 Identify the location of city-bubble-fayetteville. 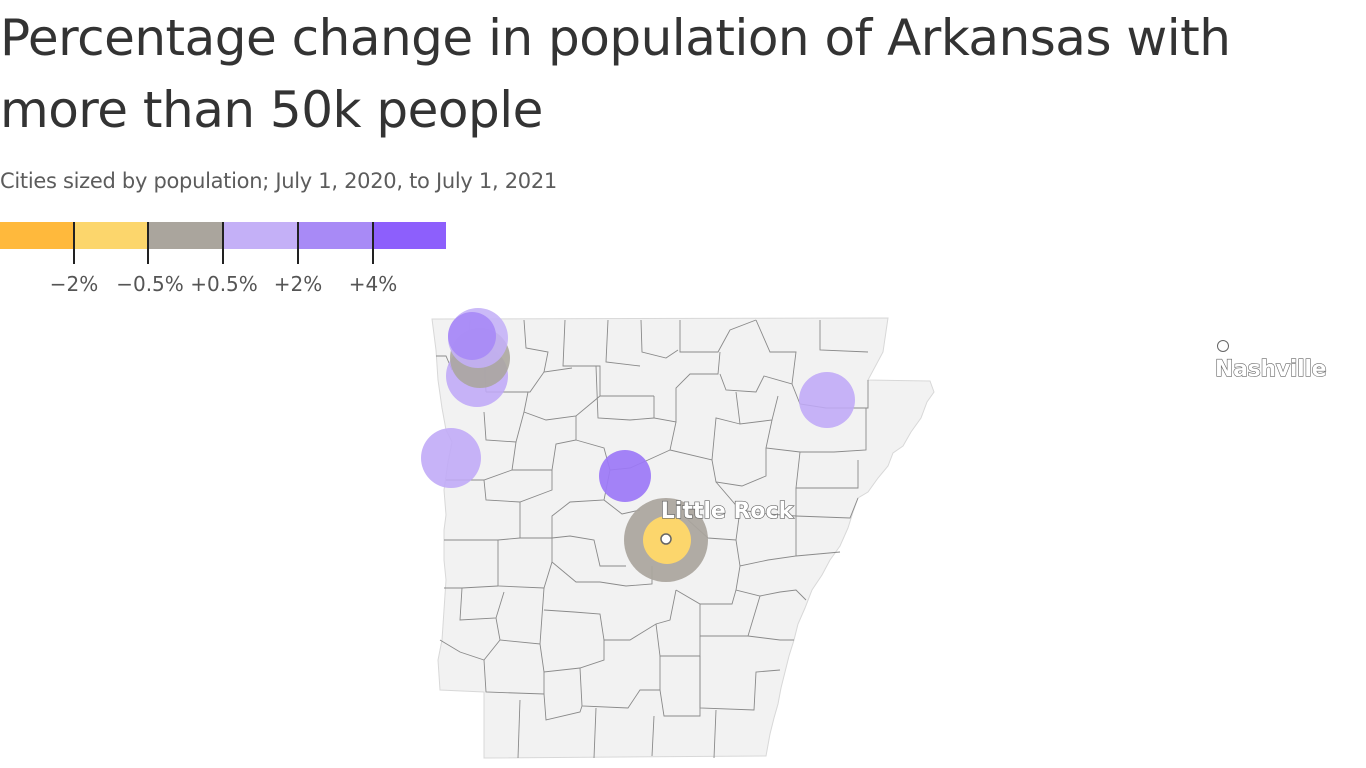
(472, 336).